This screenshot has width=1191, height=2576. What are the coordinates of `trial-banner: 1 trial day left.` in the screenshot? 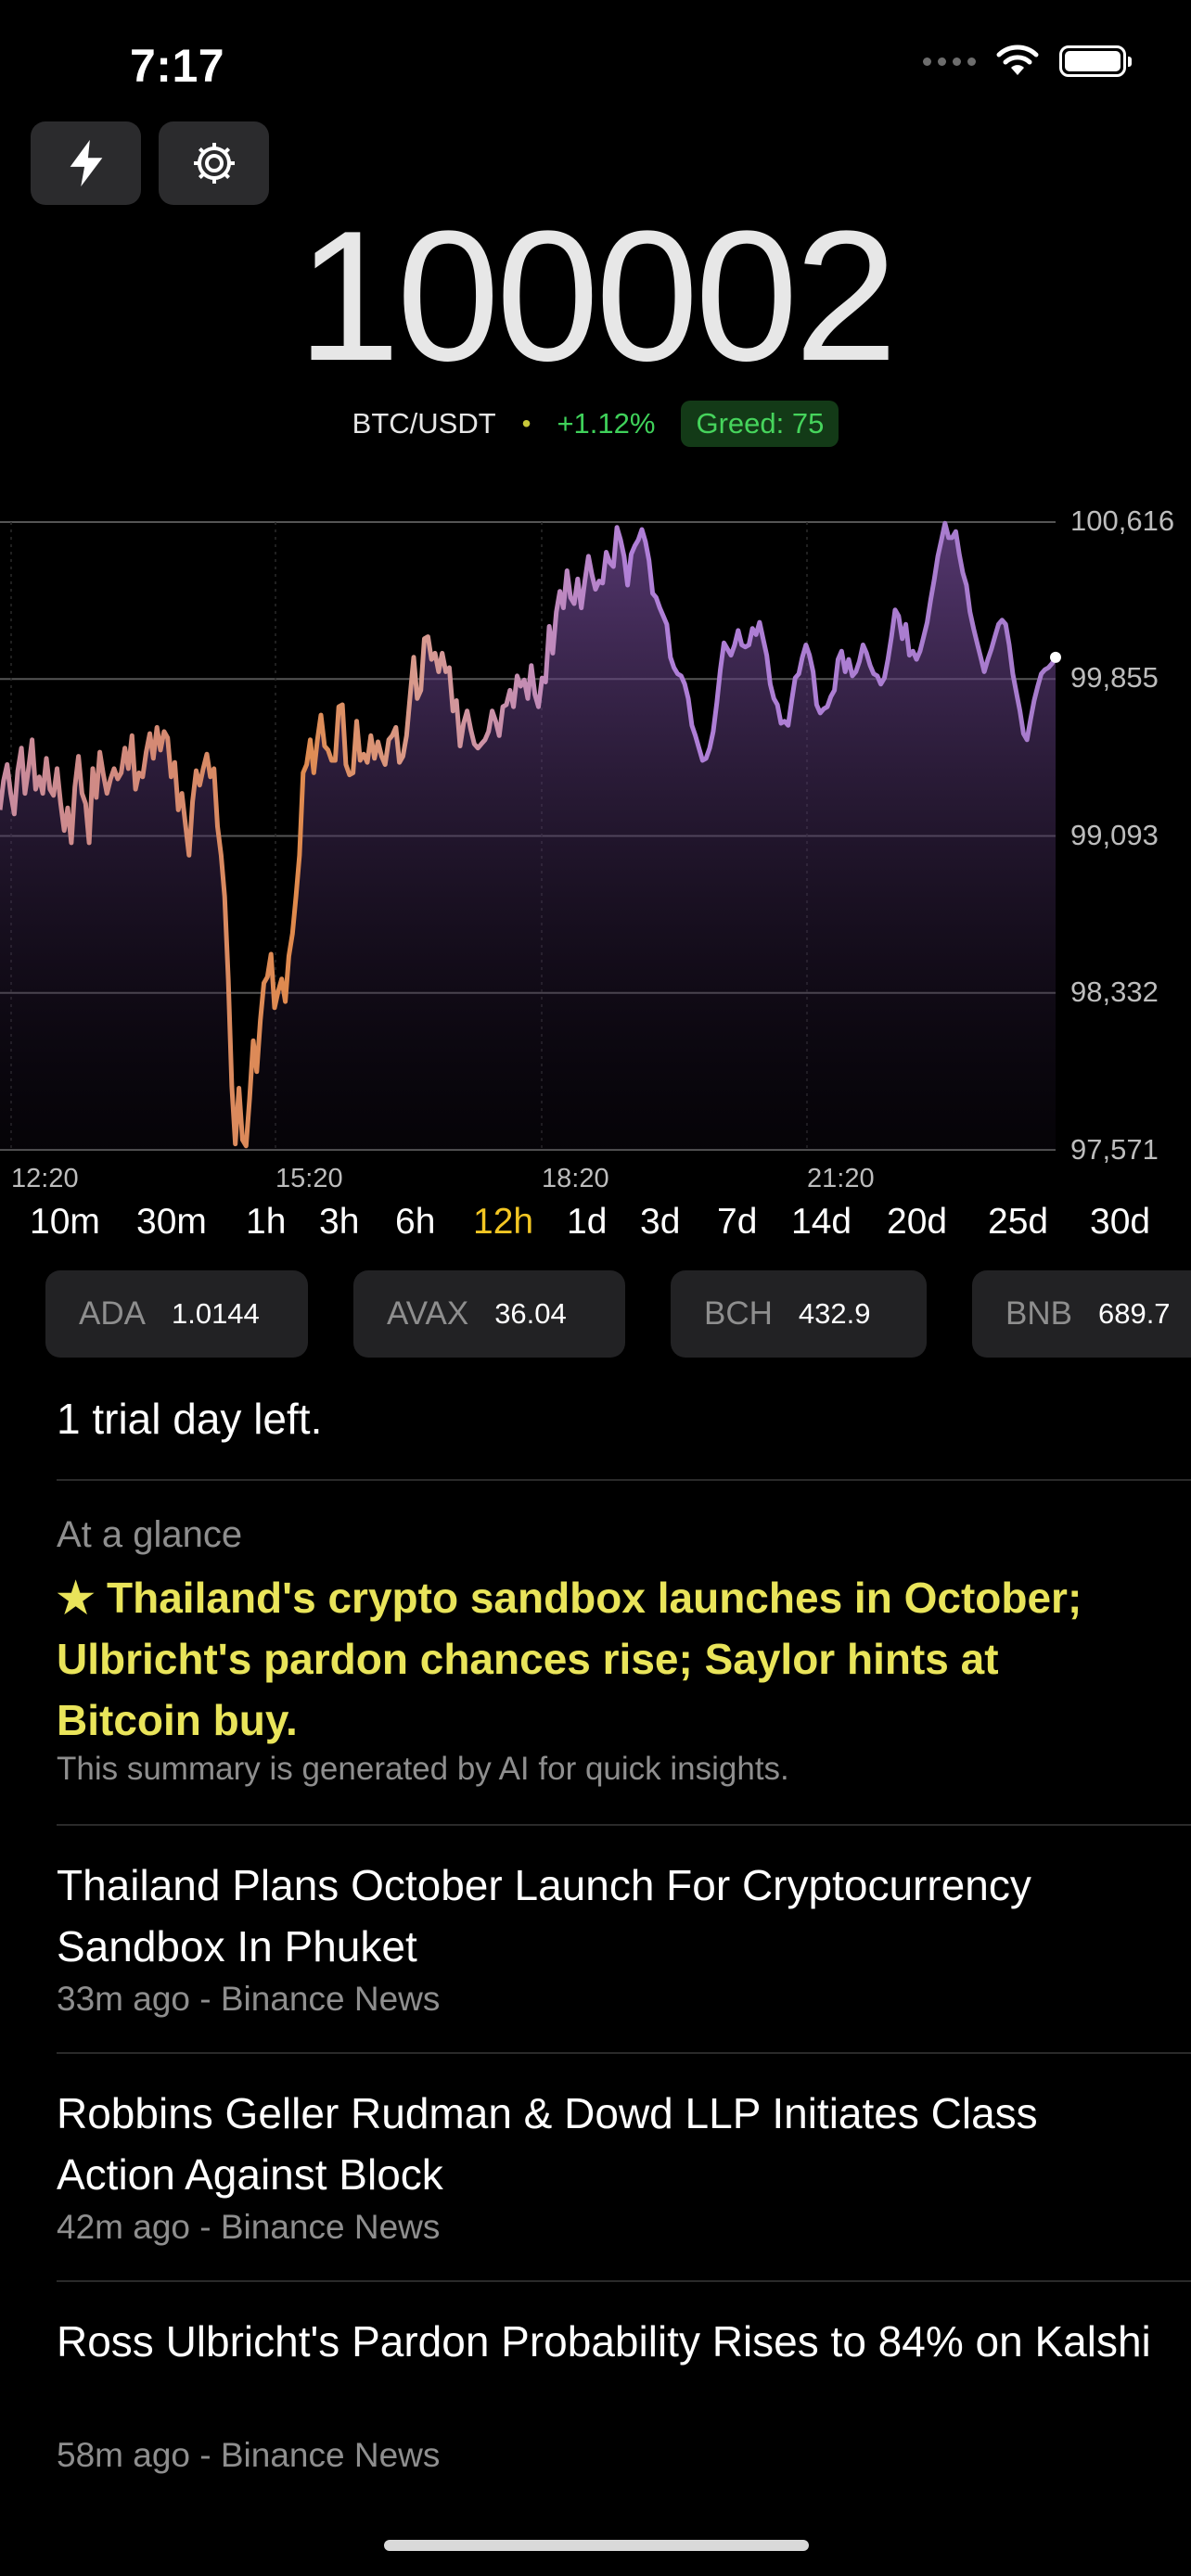 It's located at (190, 1419).